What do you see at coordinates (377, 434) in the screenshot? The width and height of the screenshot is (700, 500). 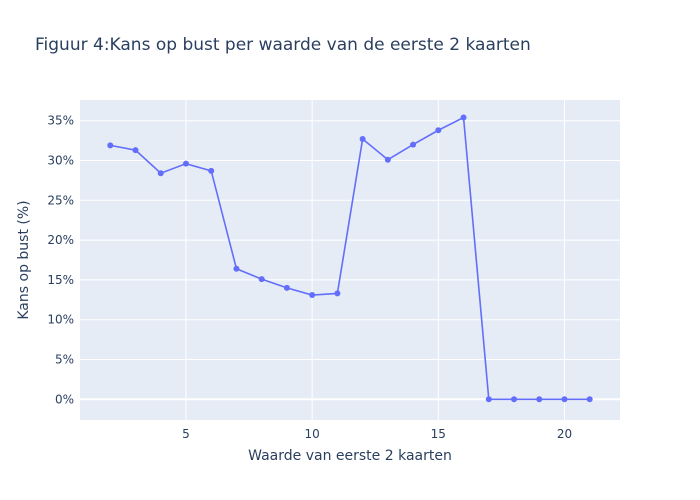 I see `x-axis: 5 10 15 20` at bounding box center [377, 434].